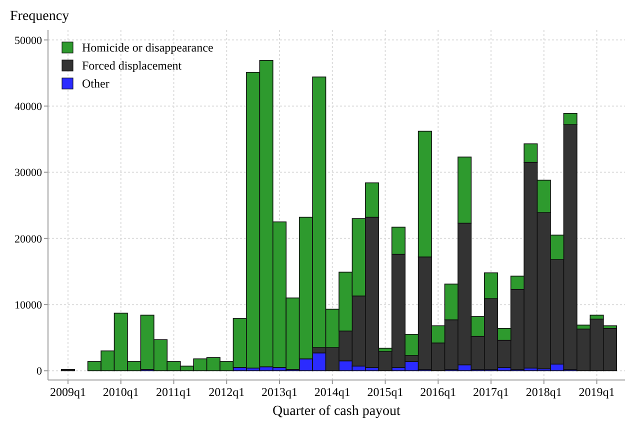 The image size is (631, 425). I want to click on legend-label: Homicide or disappearance, so click(148, 47).